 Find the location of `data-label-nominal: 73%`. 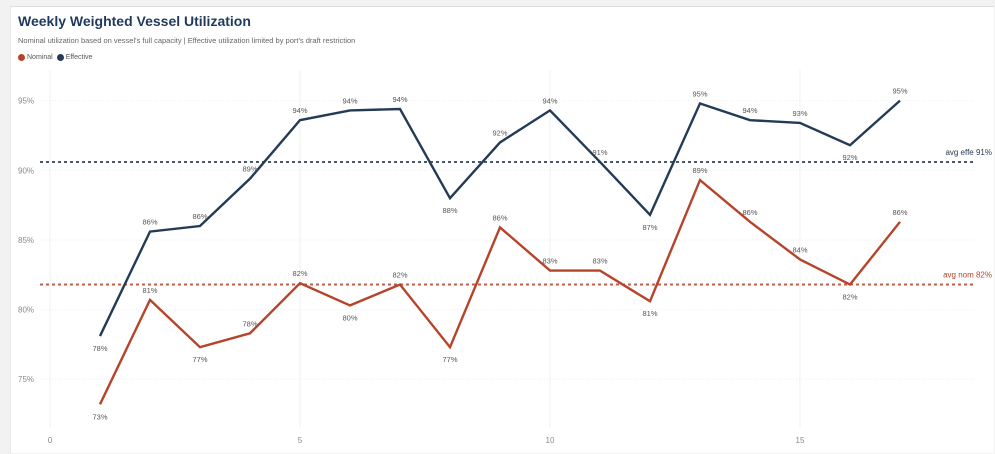

data-label-nominal: 73% is located at coordinates (99, 416).